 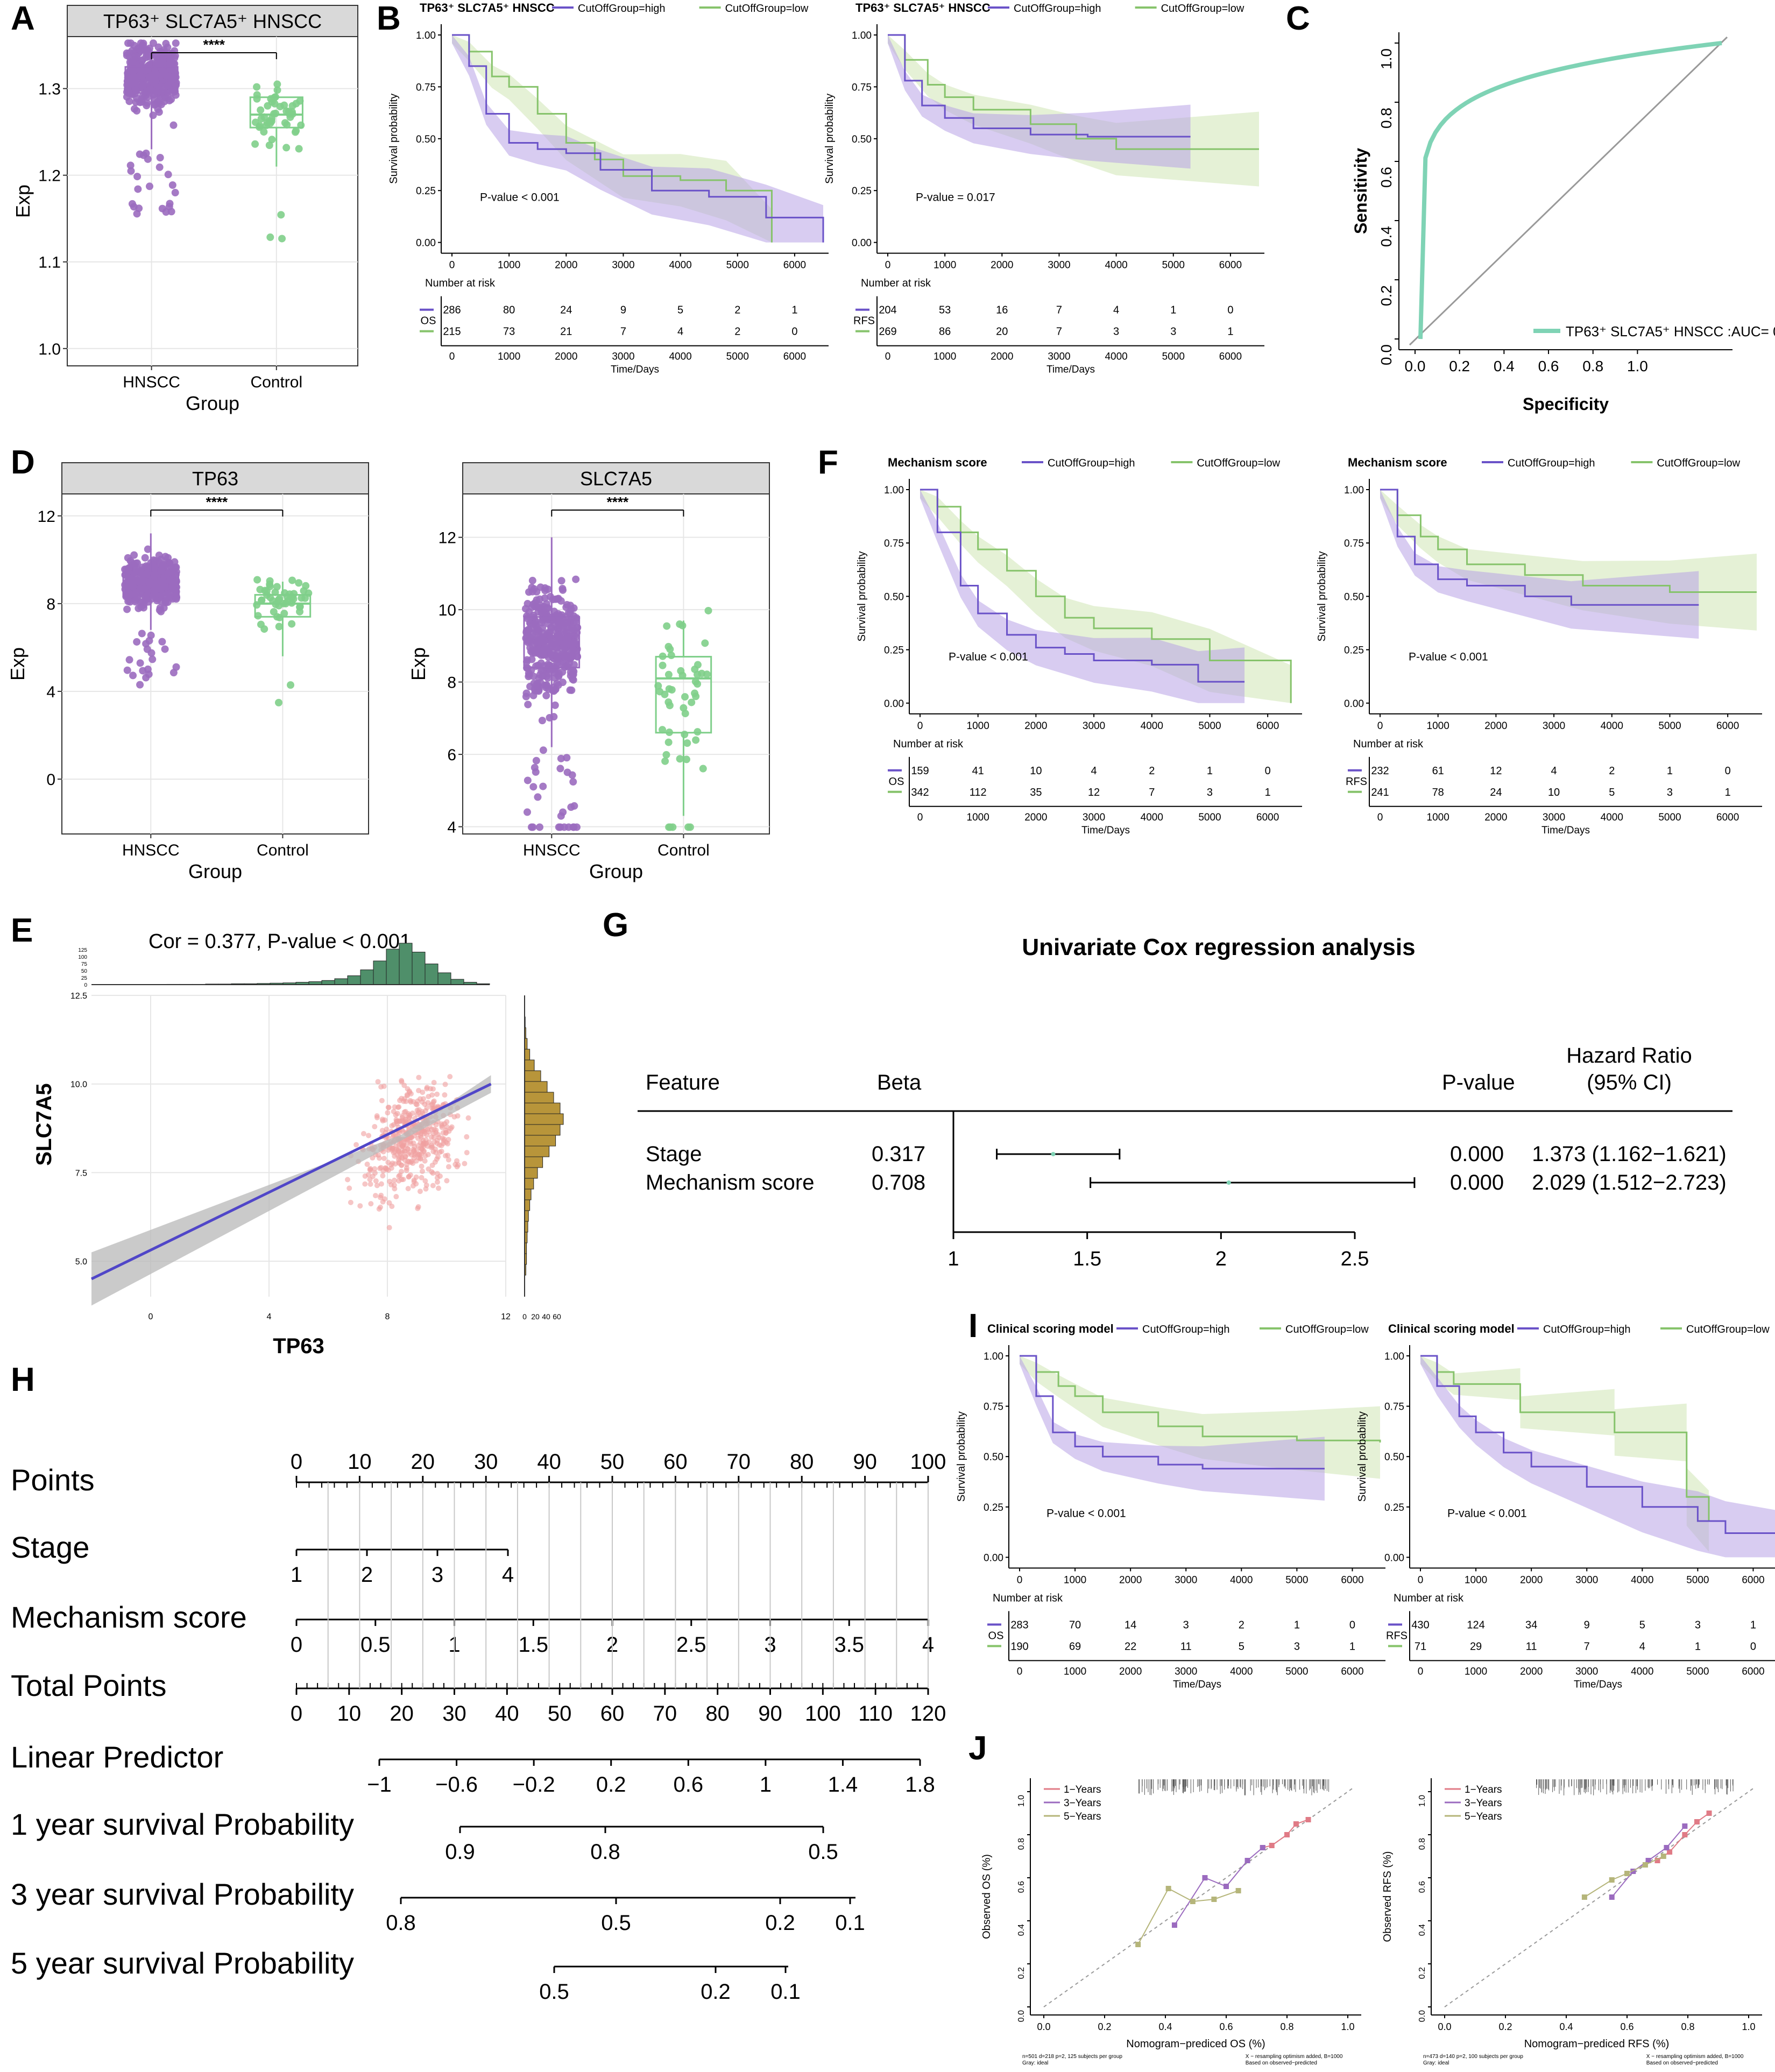 What do you see at coordinates (296, 1714) in the screenshot?
I see `nomogram-tick-label: 0` at bounding box center [296, 1714].